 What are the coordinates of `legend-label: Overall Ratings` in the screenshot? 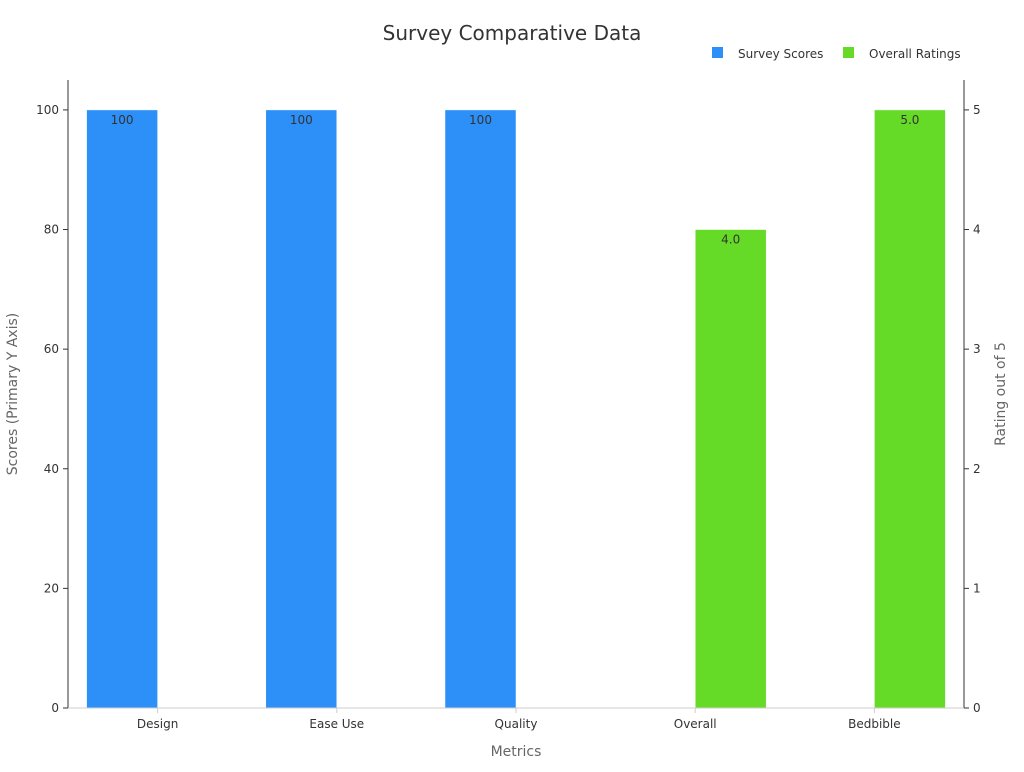 It's located at (915, 54).